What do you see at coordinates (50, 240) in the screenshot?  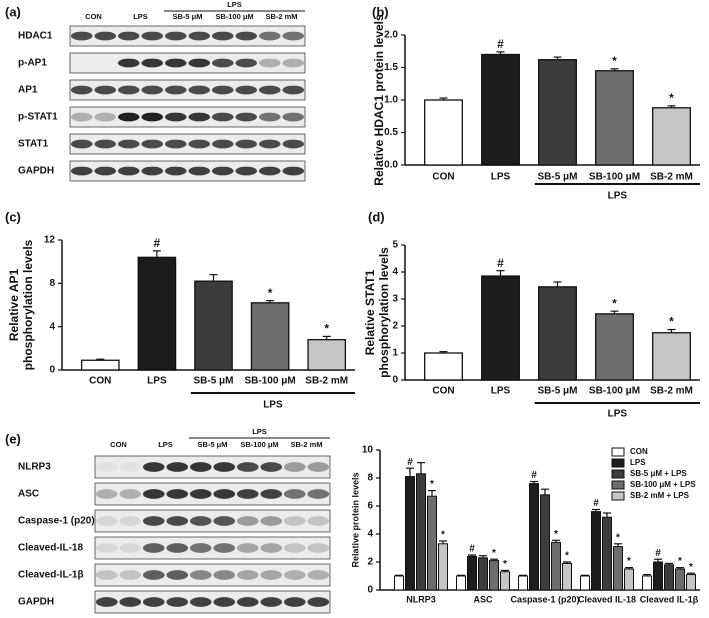 I see `y-tick-label: 12` at bounding box center [50, 240].